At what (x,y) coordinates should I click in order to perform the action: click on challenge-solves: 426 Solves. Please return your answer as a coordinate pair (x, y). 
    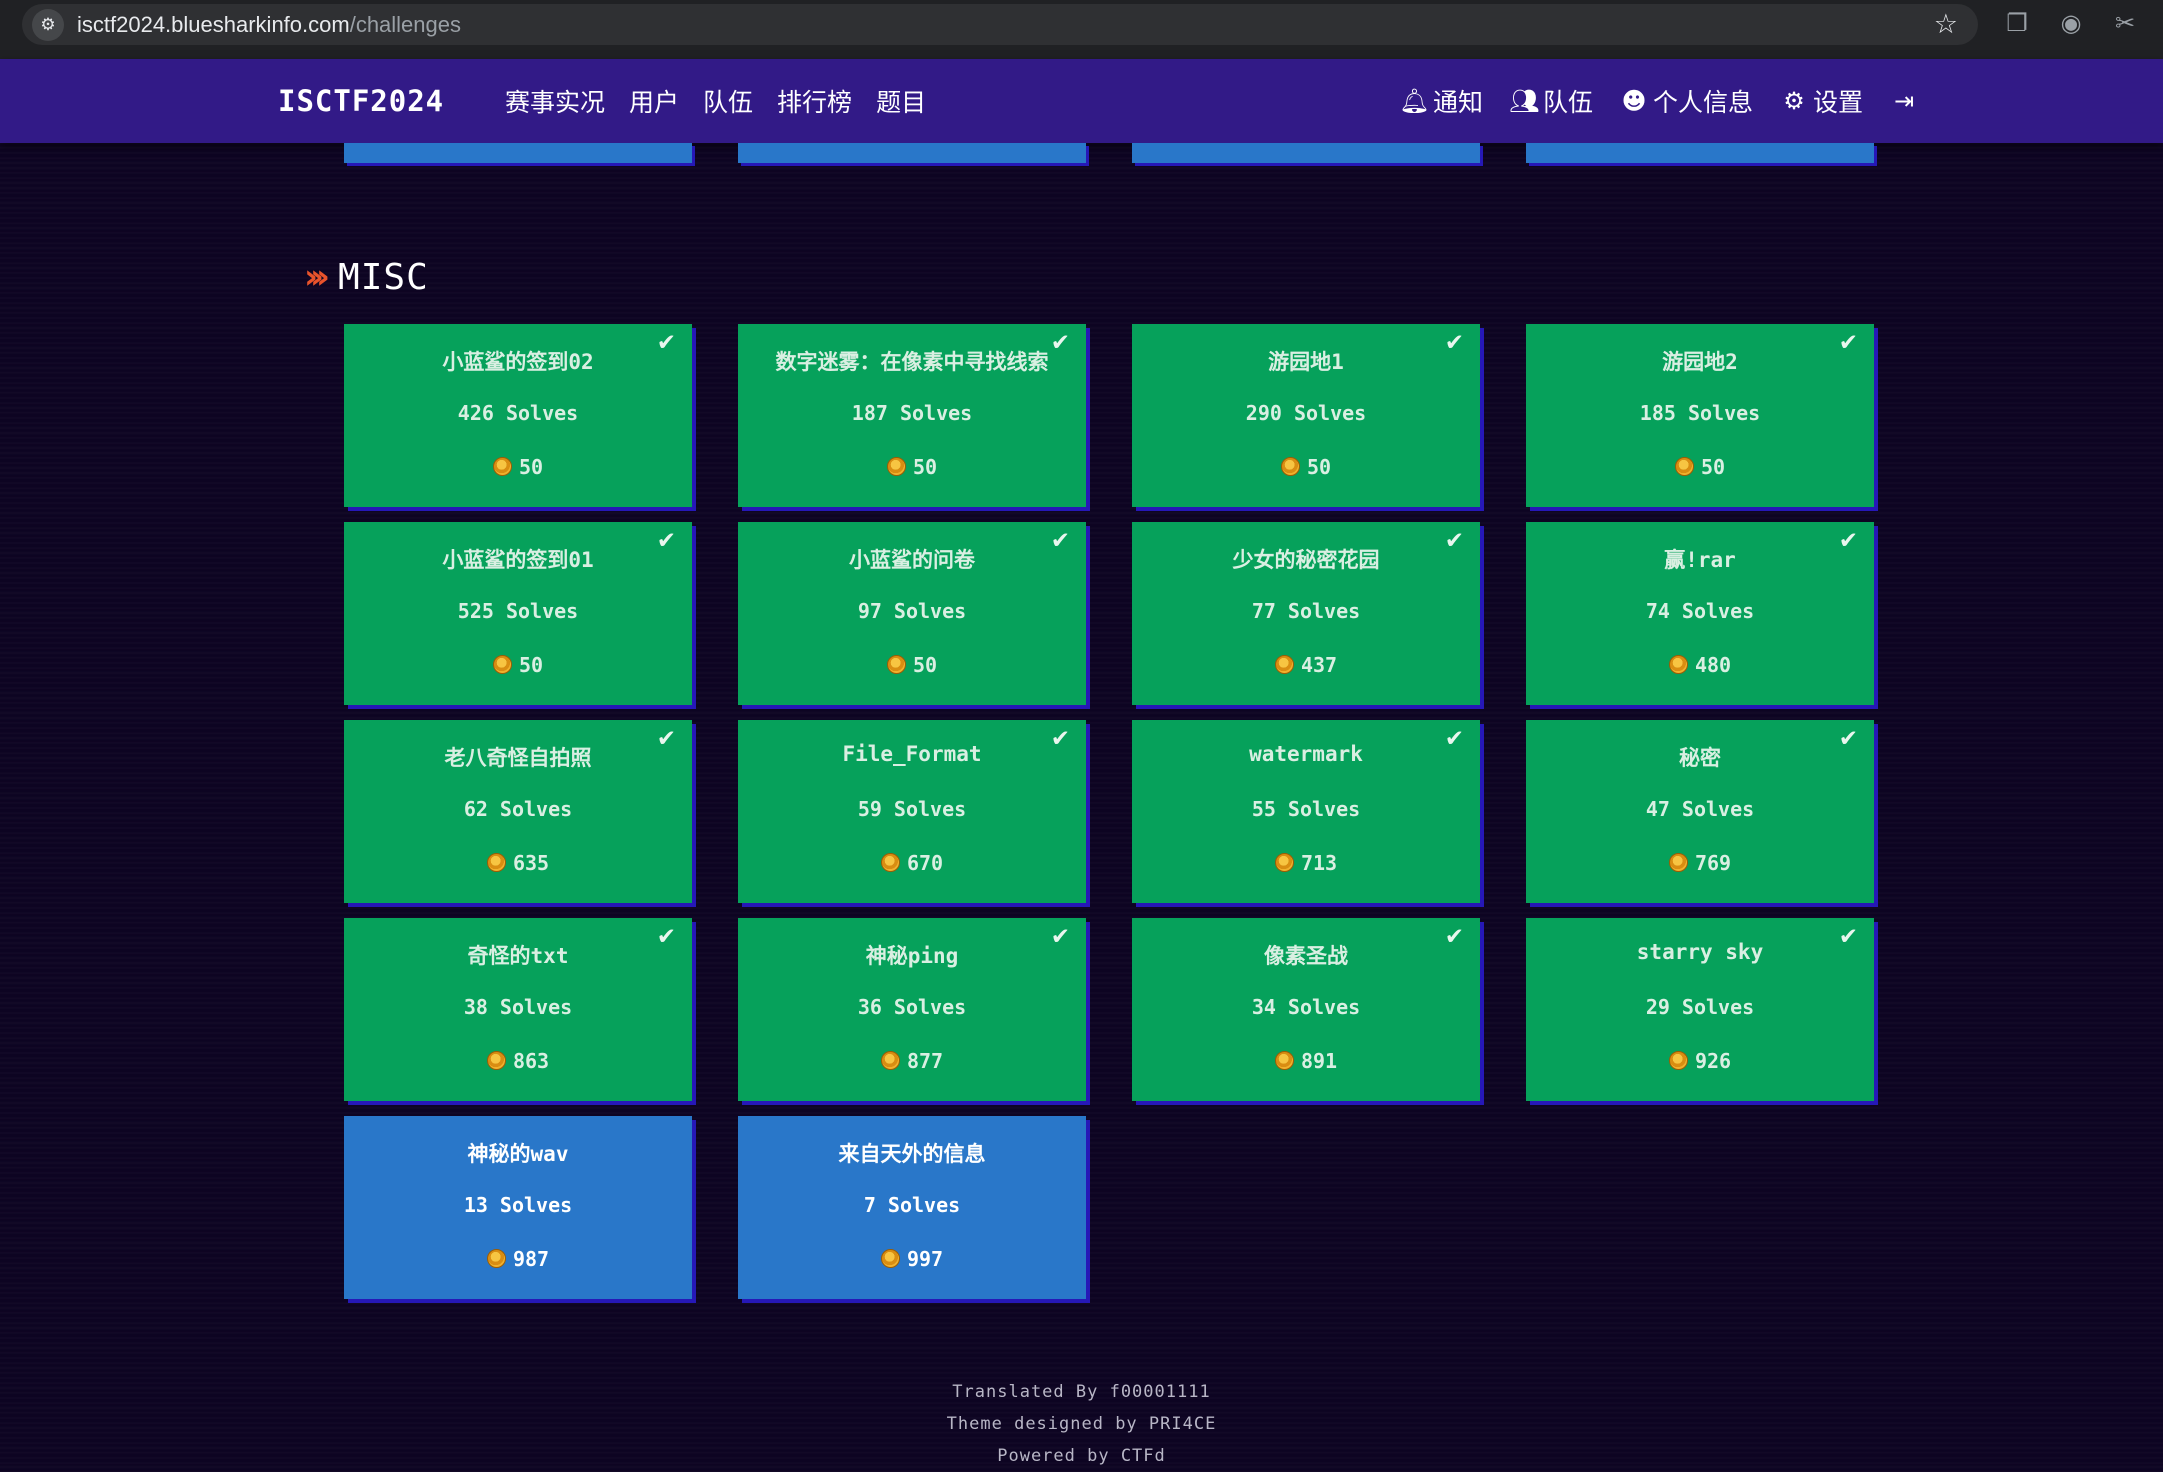
    Looking at the image, I should click on (518, 413).